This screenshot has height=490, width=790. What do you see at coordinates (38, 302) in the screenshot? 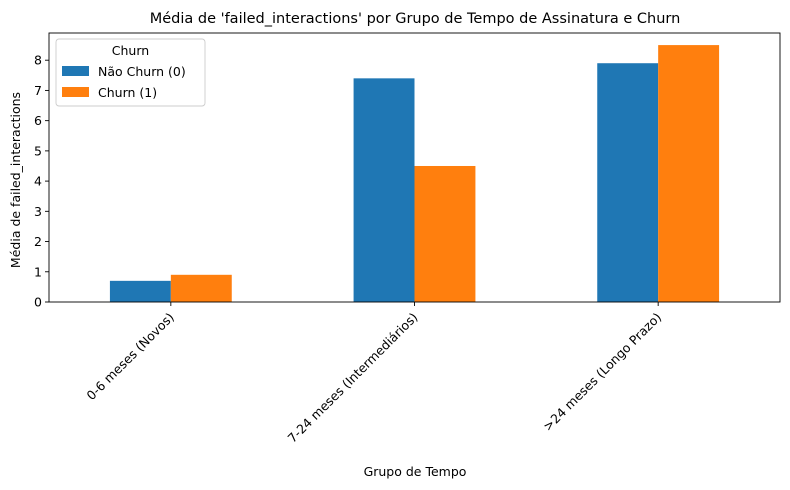
I see `y-tick-label-0: 0` at bounding box center [38, 302].